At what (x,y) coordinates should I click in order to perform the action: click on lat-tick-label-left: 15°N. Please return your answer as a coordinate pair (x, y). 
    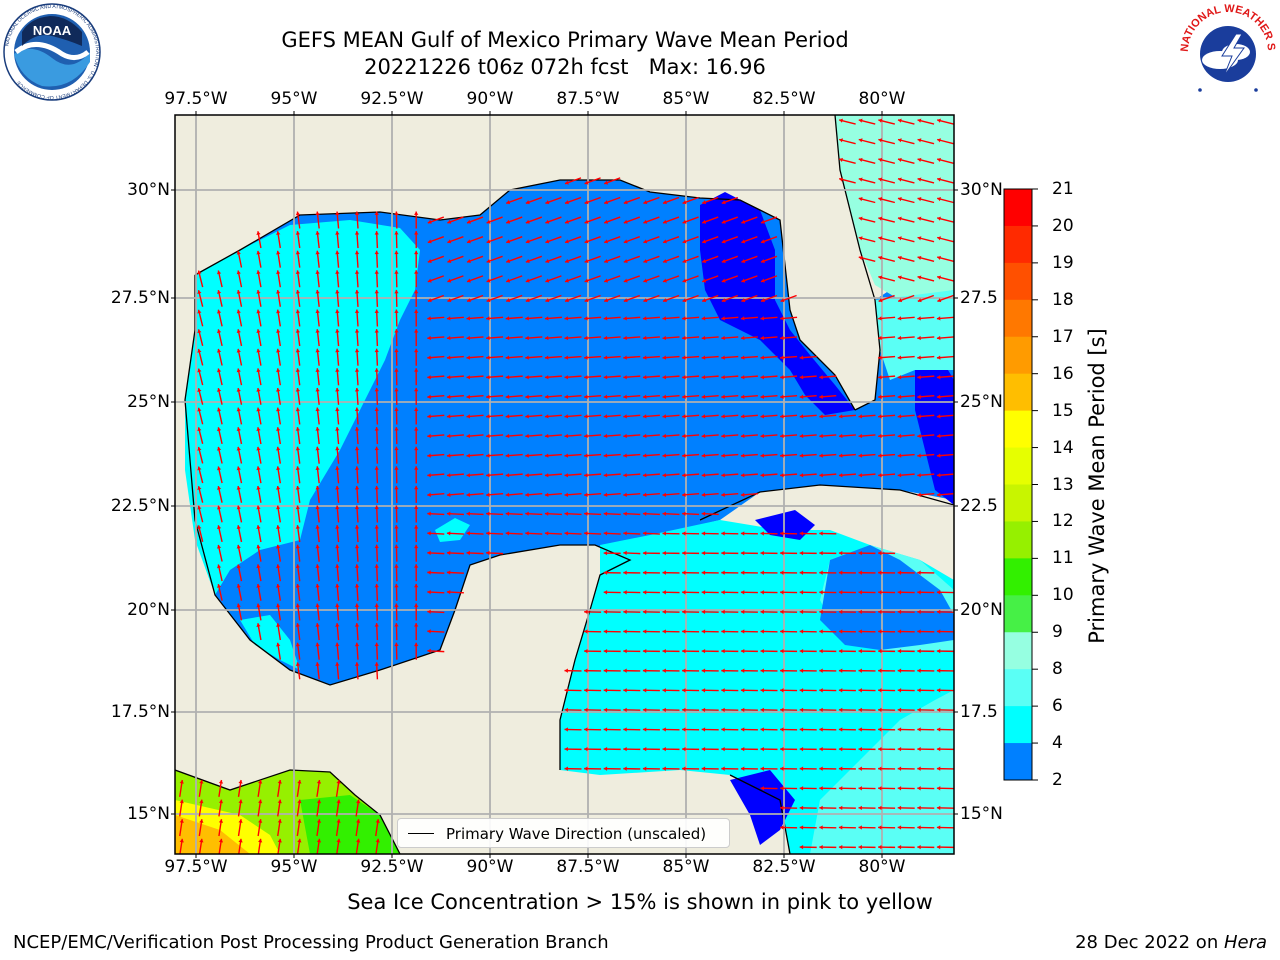
    Looking at the image, I should click on (148, 814).